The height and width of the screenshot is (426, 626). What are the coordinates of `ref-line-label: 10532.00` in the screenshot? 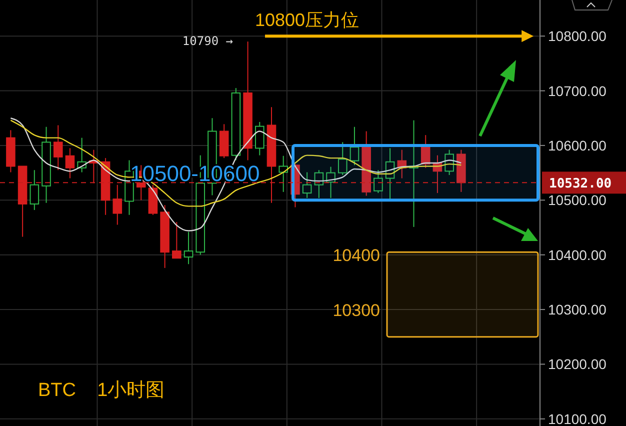 It's located at (580, 184).